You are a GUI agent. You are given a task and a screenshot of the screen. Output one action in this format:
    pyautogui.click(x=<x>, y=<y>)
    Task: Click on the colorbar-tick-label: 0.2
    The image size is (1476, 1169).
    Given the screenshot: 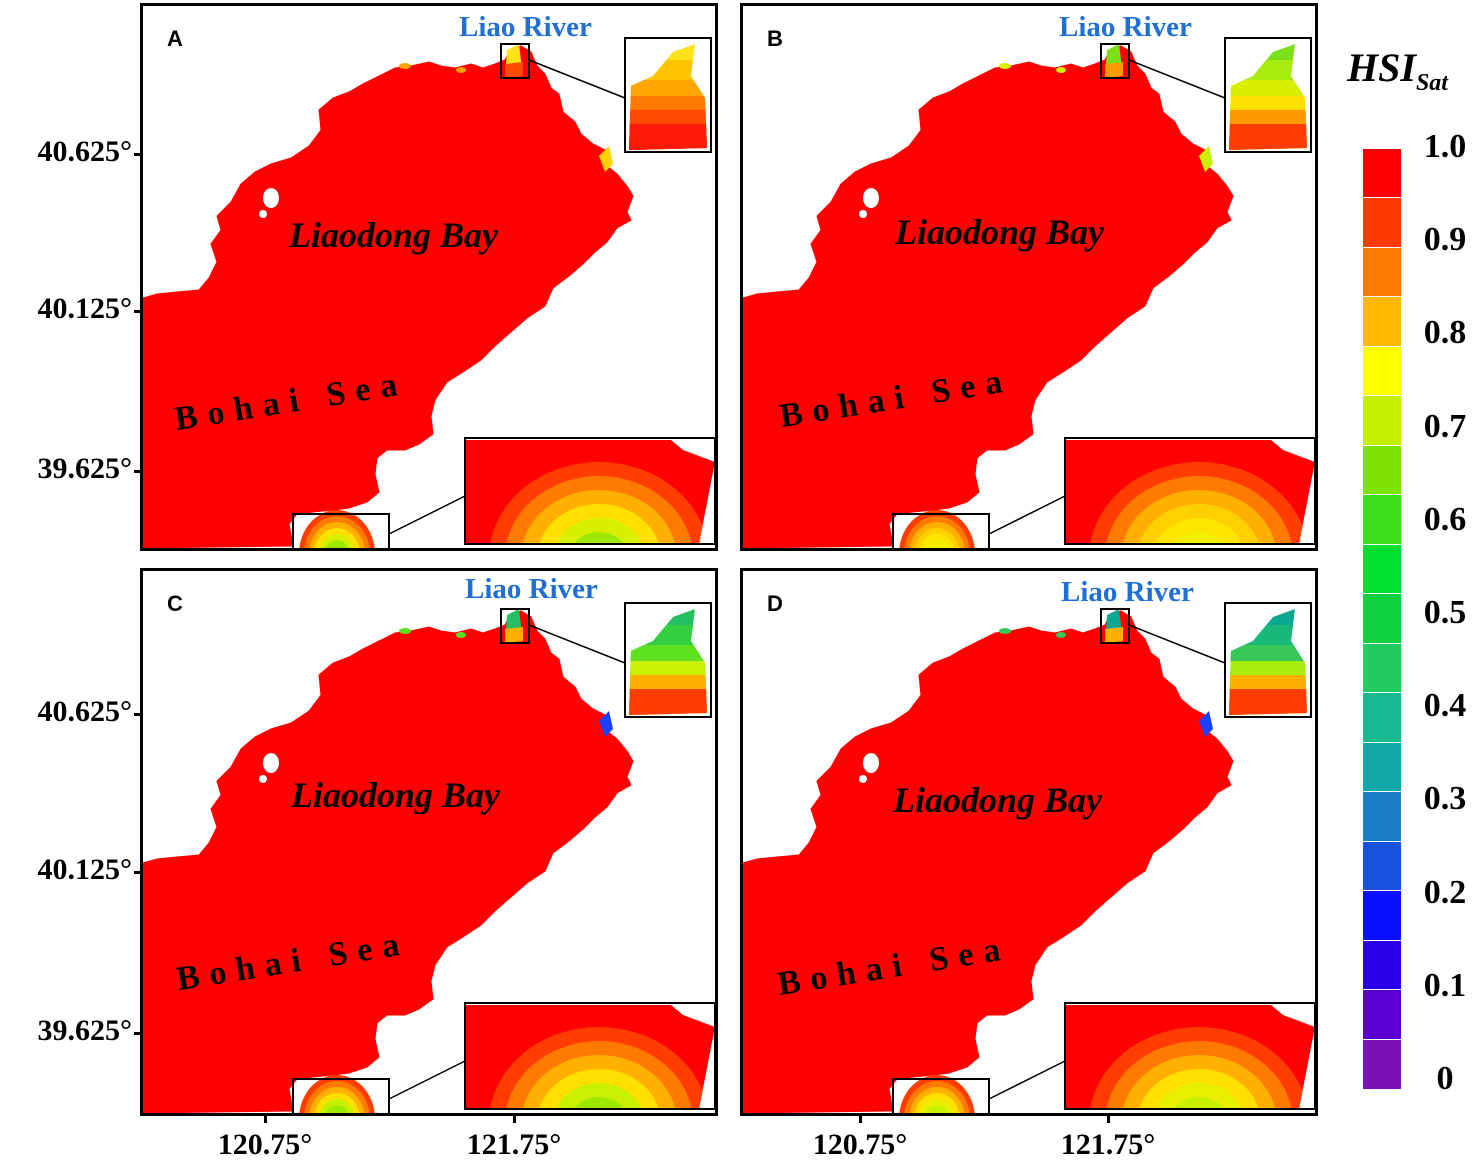 What is the action you would take?
    pyautogui.click(x=1445, y=892)
    